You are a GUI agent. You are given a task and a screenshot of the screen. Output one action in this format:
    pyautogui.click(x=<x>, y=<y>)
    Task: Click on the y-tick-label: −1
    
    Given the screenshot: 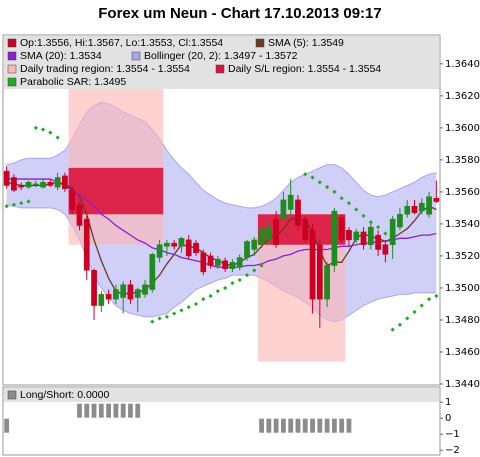 What is the action you would take?
    pyautogui.click(x=452, y=434)
    